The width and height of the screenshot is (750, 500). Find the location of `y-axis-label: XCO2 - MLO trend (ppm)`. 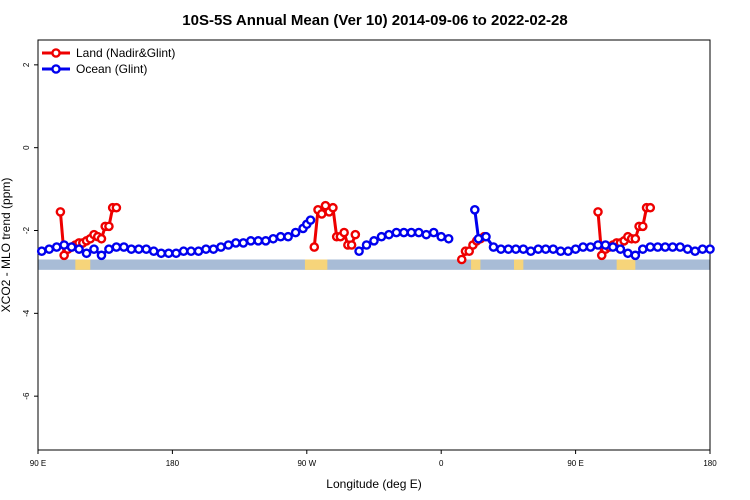

y-axis-label: XCO2 - MLO trend (ppm) is located at coordinates (6, 245).